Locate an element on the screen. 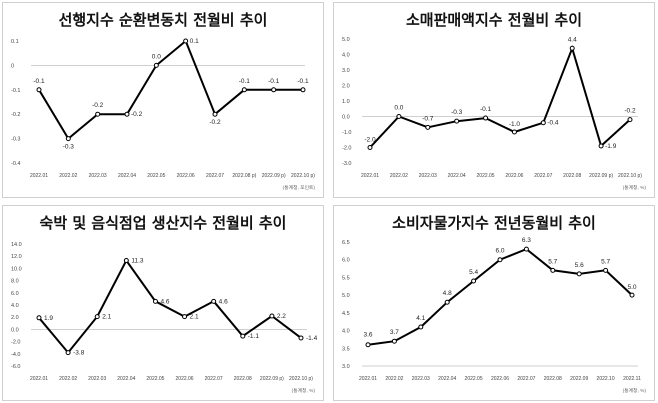 This screenshot has width=658, height=403. data-label: 3.6 is located at coordinates (367, 335).